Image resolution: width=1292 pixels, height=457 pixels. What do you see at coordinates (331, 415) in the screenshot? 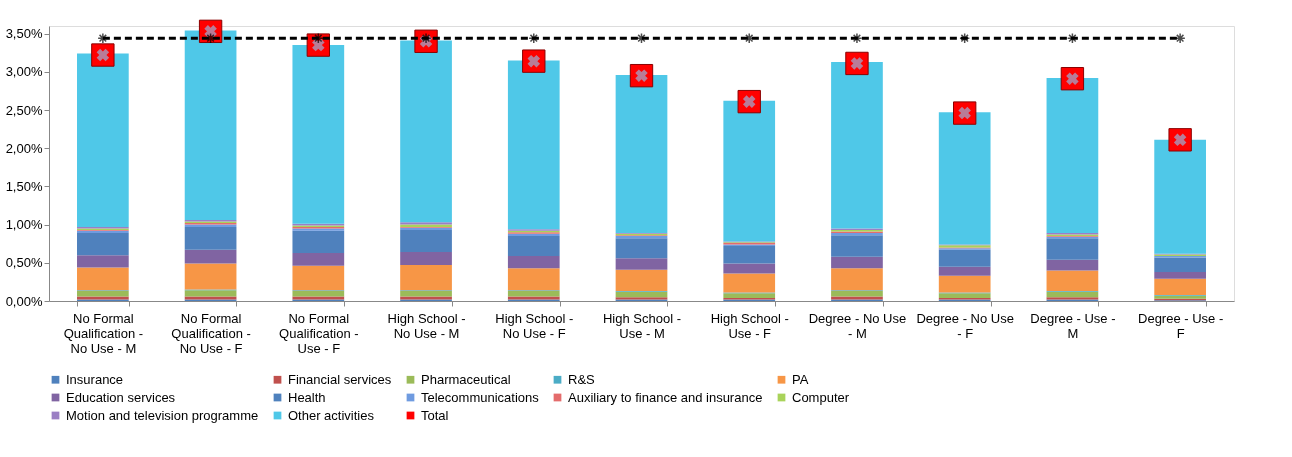
I see `legend-label: Other activities` at bounding box center [331, 415].